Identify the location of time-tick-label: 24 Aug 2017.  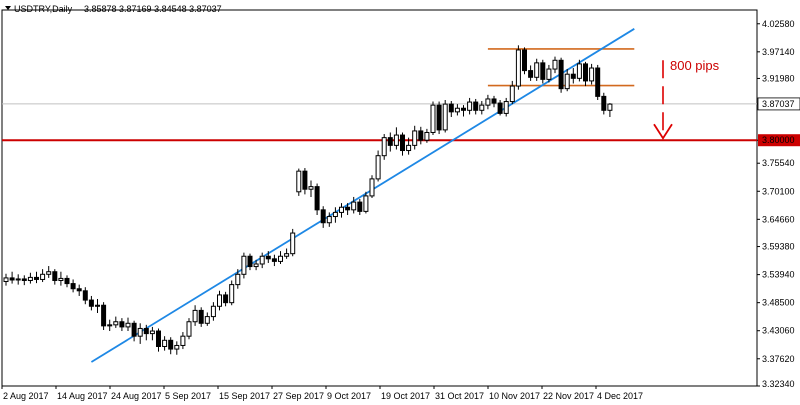
(136, 396).